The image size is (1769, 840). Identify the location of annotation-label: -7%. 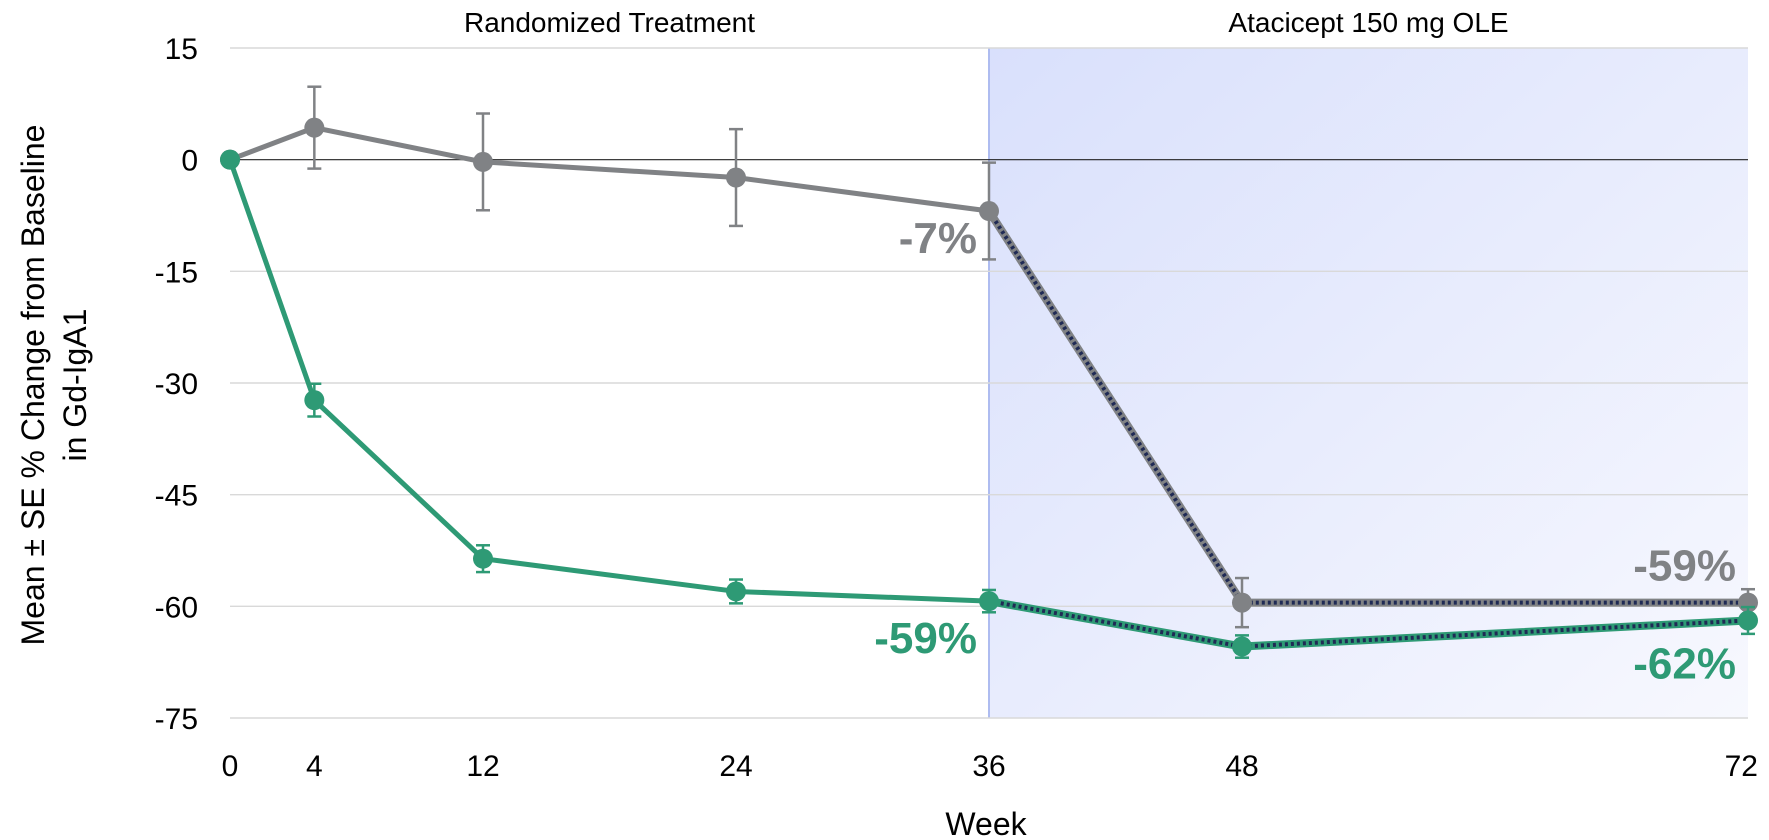
(938, 238).